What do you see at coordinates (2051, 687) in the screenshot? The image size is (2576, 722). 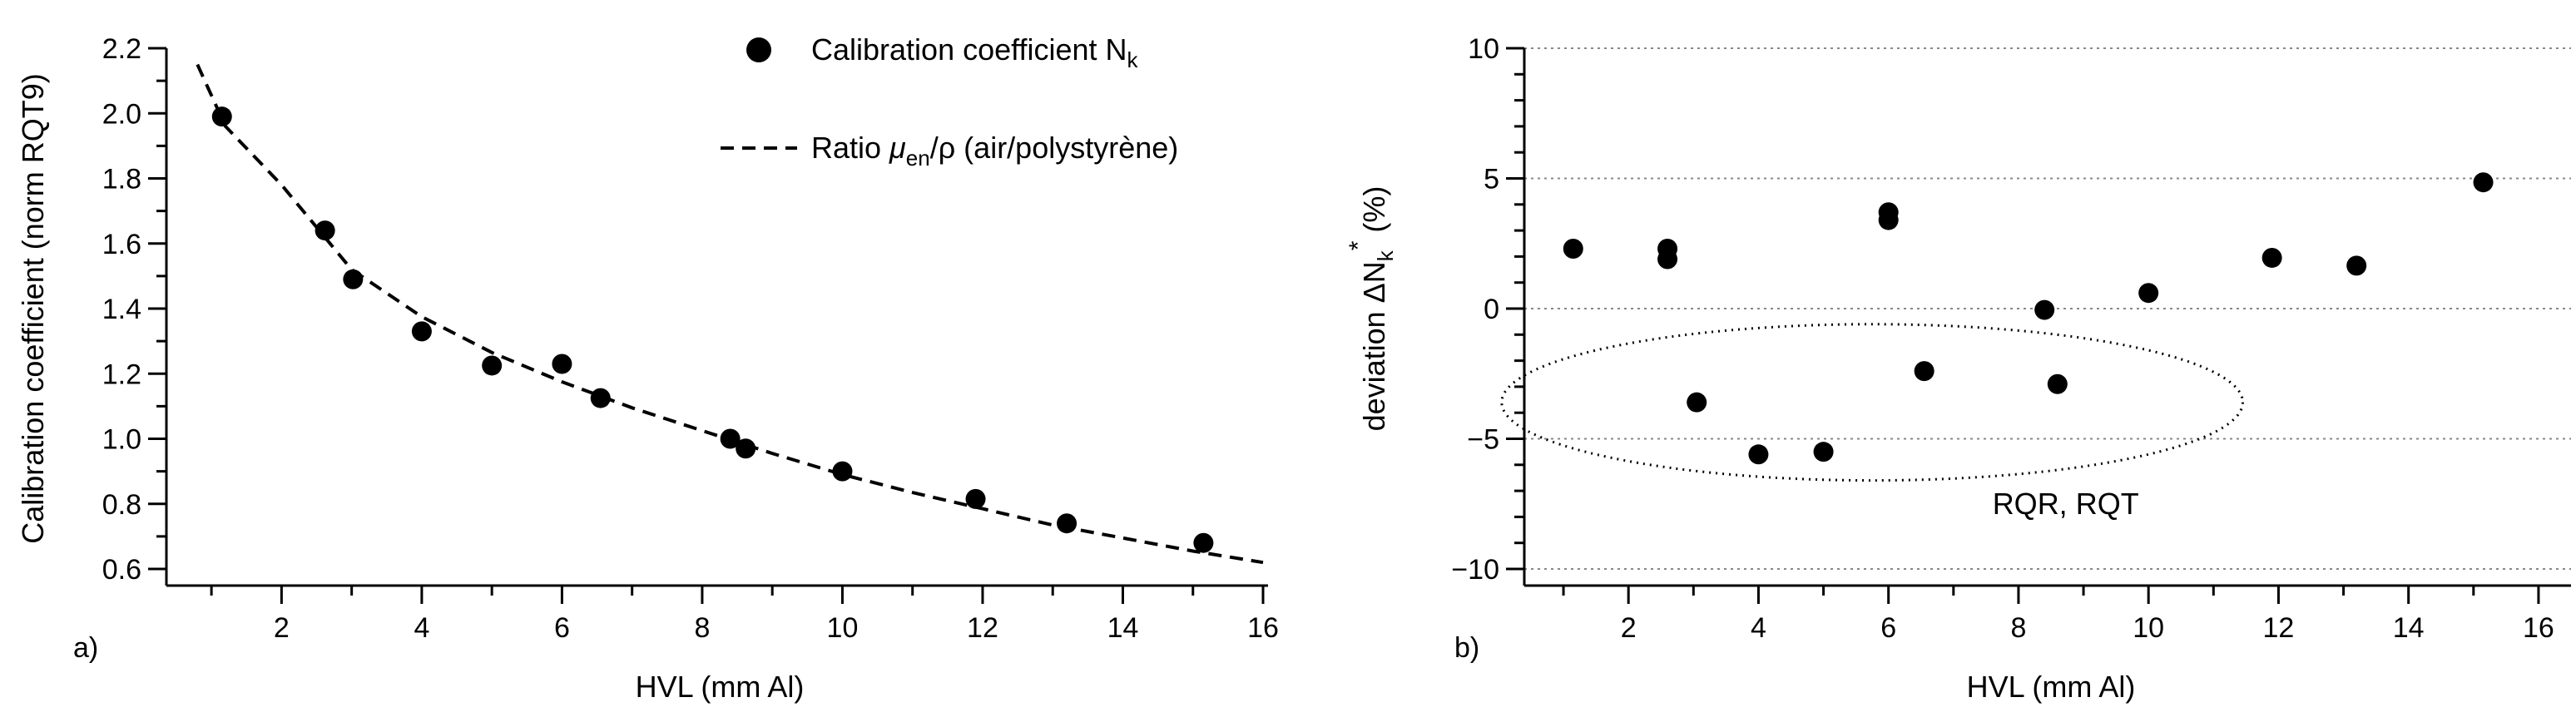 I see `panel-b-x-axis-title: HVL (mm Al)` at bounding box center [2051, 687].